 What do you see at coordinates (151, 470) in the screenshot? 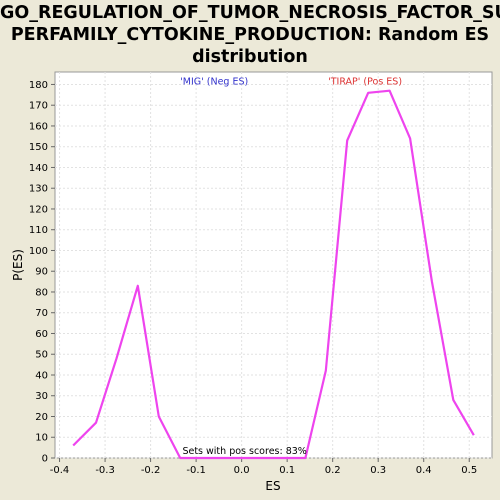
I see `x-tick-label: -0.2` at bounding box center [151, 470].